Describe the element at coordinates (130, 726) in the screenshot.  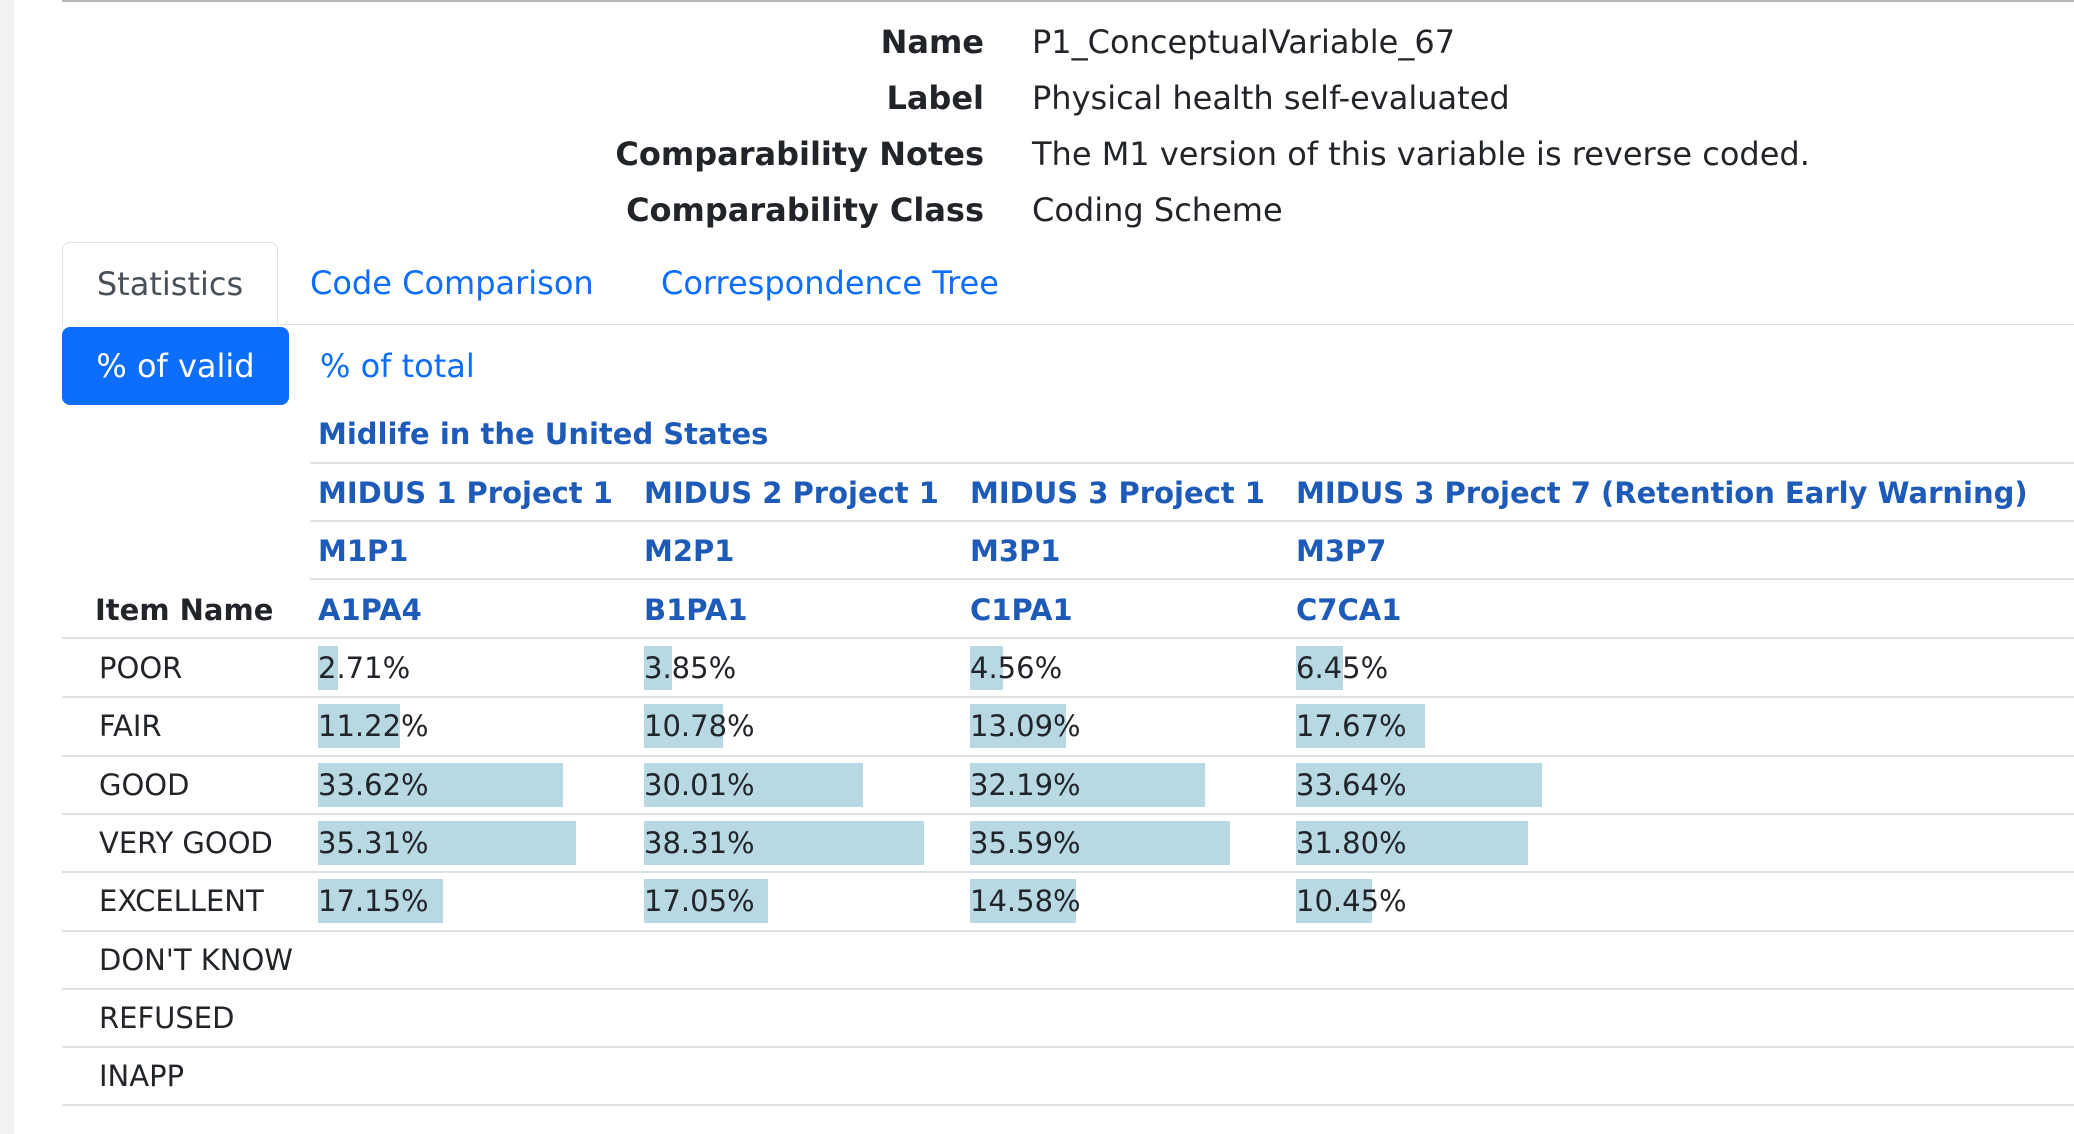
I see `row-label: FAIR` at that location.